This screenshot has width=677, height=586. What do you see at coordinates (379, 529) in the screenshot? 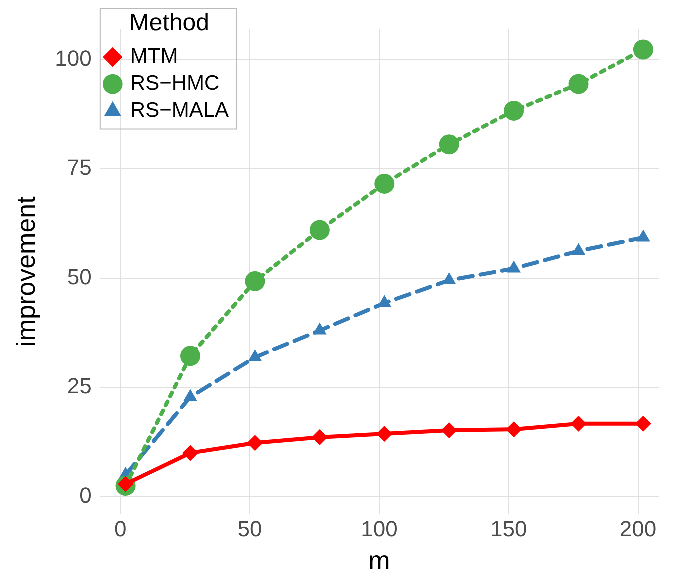
I see `x-tick-label: 100` at bounding box center [379, 529].